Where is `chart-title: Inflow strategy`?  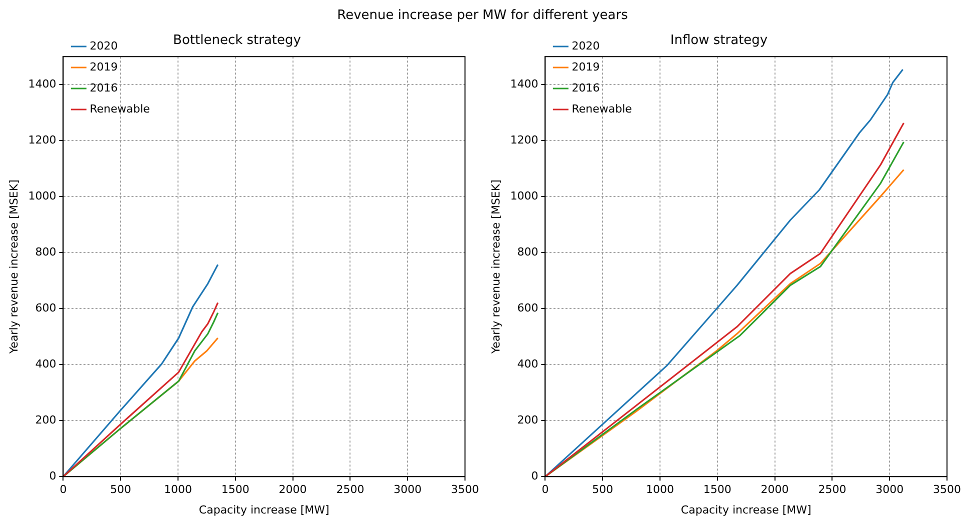 chart-title: Inflow strategy is located at coordinates (719, 40).